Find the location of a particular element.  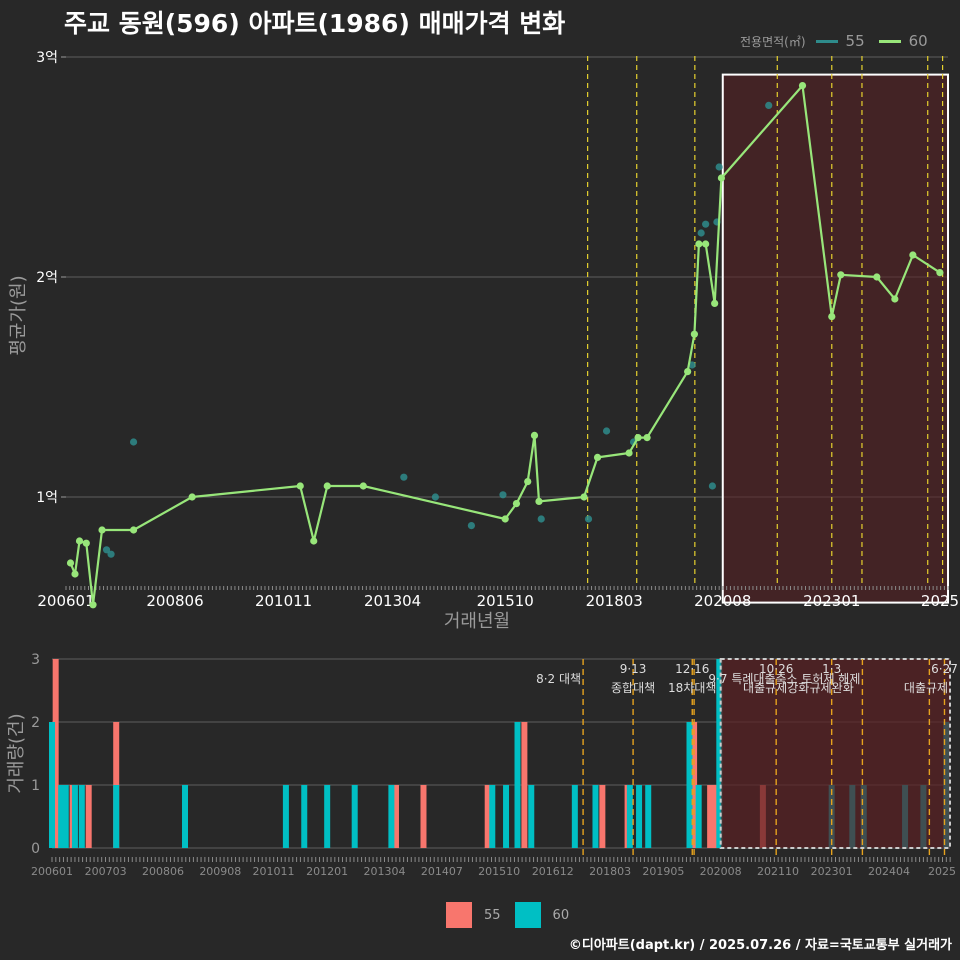

x-tick-label: 201510 is located at coordinates (505, 601).